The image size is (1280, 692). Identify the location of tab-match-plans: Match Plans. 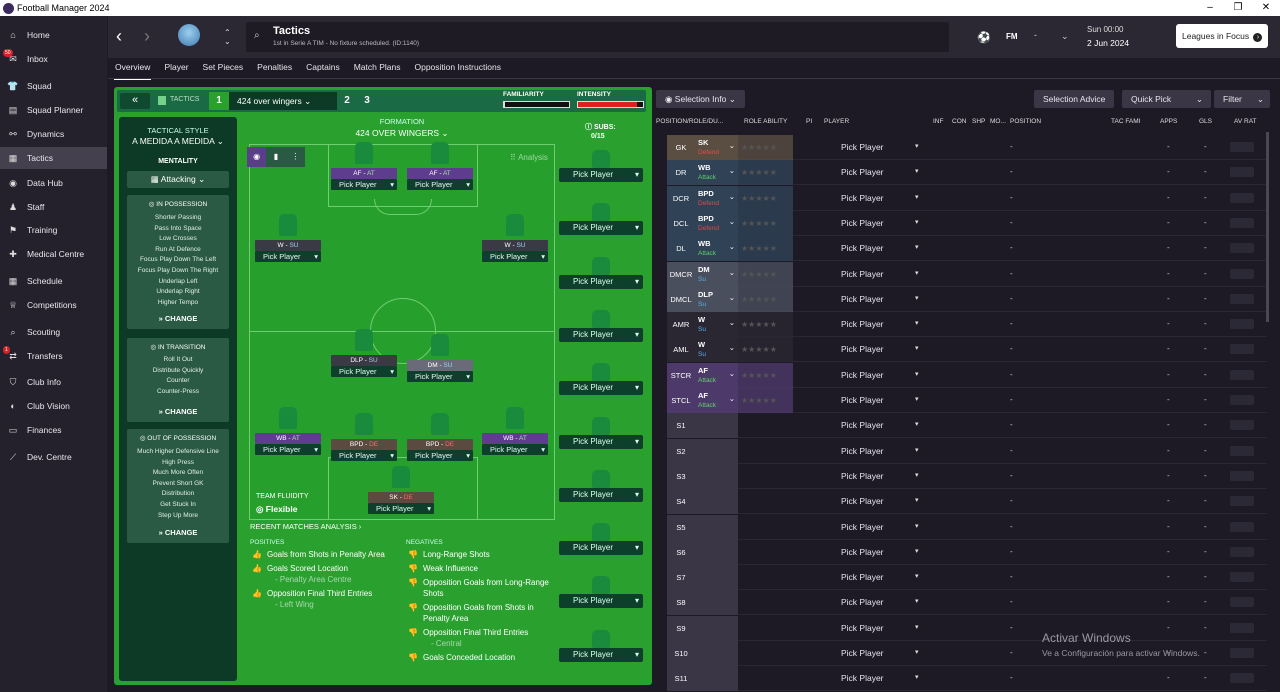
(377, 67).